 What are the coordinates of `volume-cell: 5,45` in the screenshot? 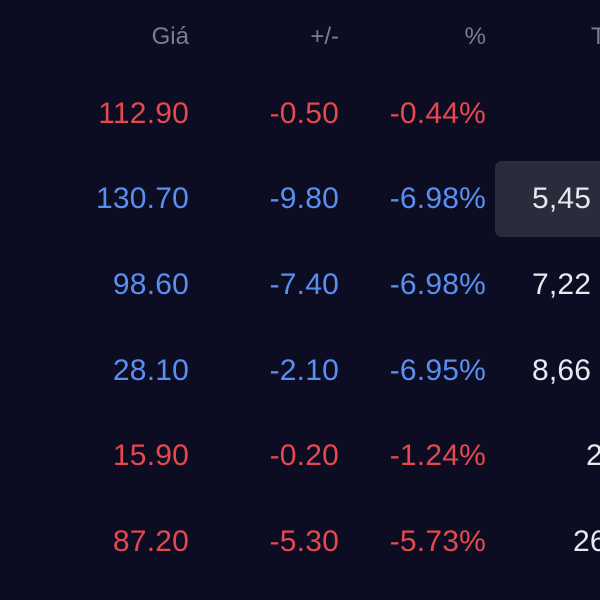 It's located at (562, 198).